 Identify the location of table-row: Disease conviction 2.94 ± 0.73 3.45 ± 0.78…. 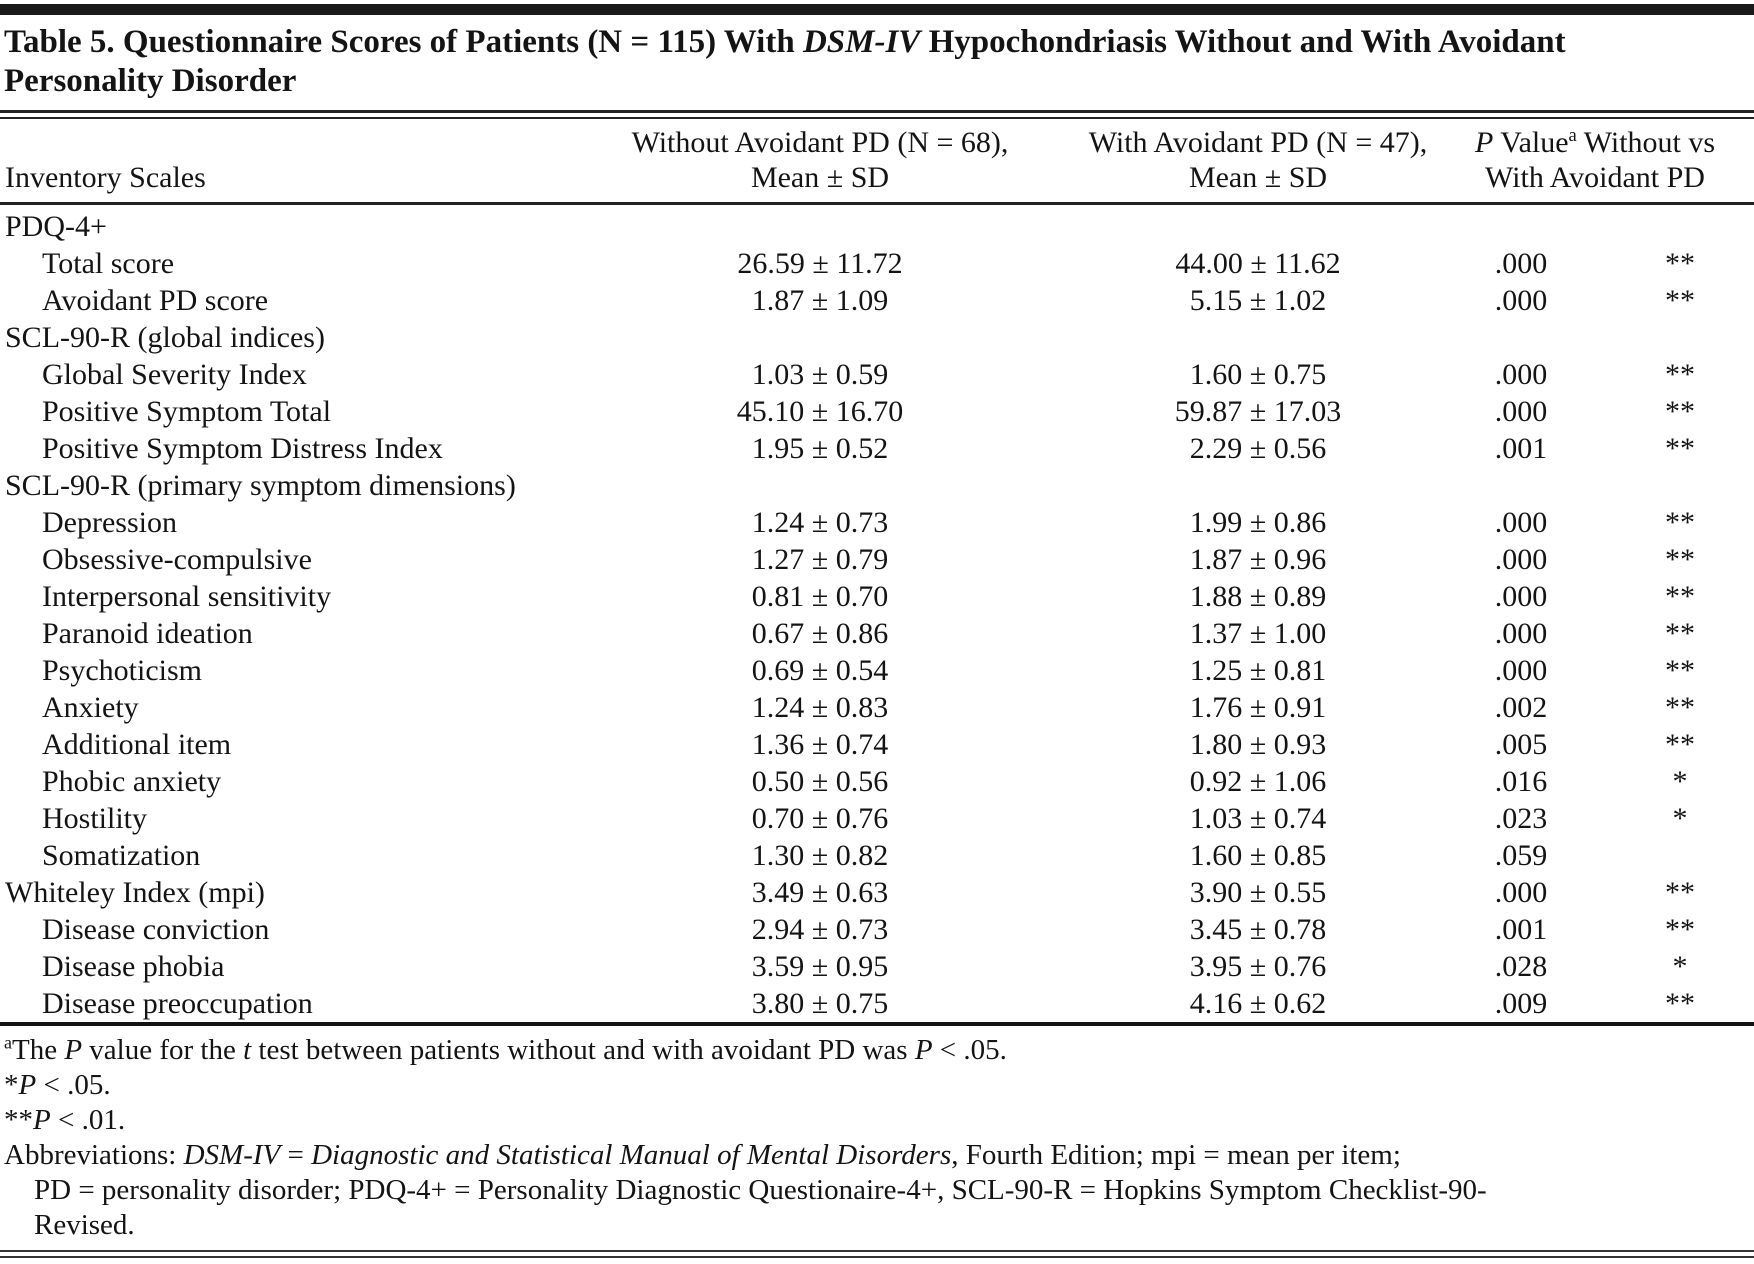
(877, 929).